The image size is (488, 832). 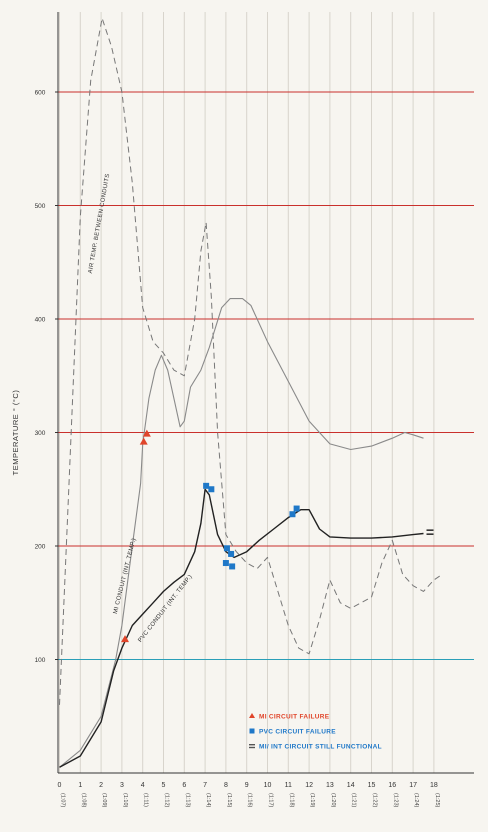 I want to click on x-tick-label: 5, so click(x=164, y=785).